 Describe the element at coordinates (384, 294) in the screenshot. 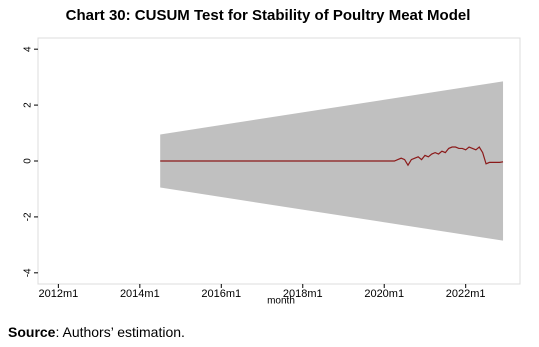

I see `x-tick-label: 2020m1` at that location.